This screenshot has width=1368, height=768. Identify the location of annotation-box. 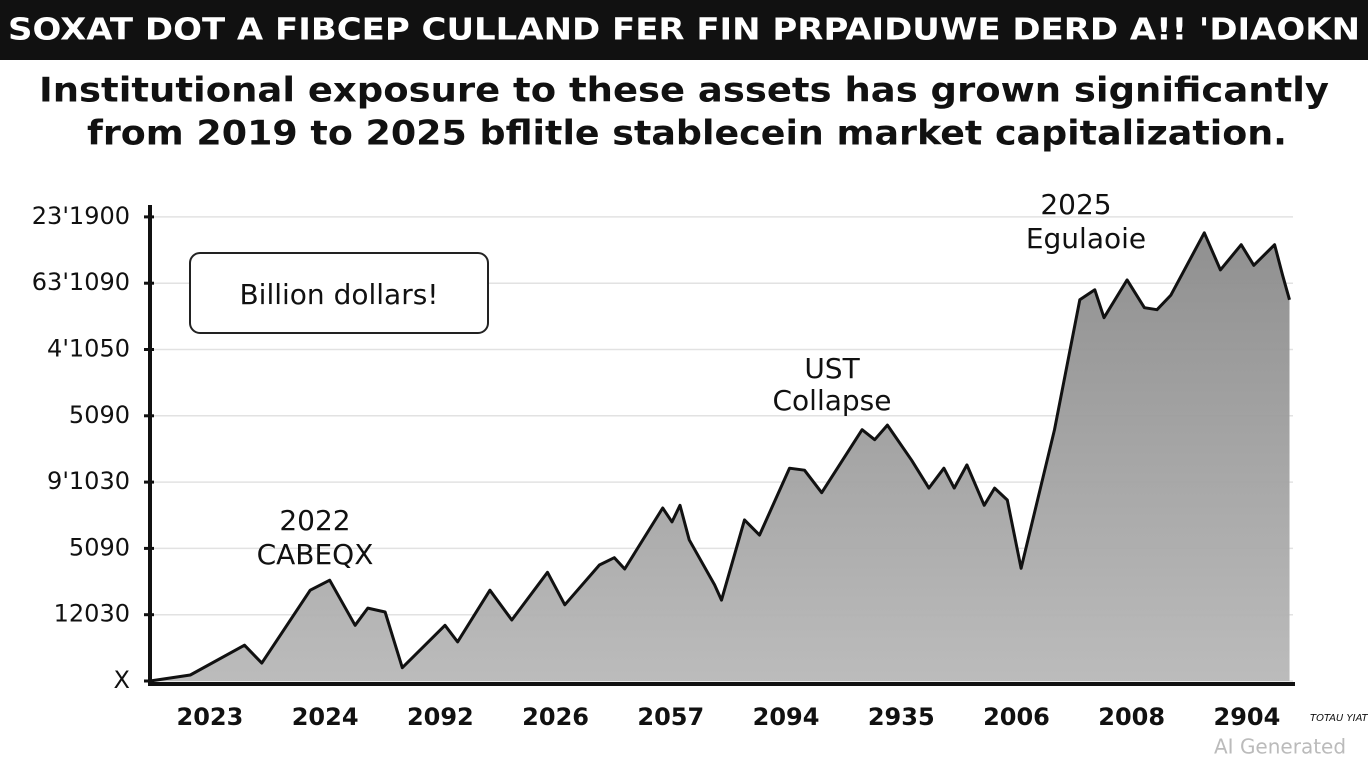
(339, 293).